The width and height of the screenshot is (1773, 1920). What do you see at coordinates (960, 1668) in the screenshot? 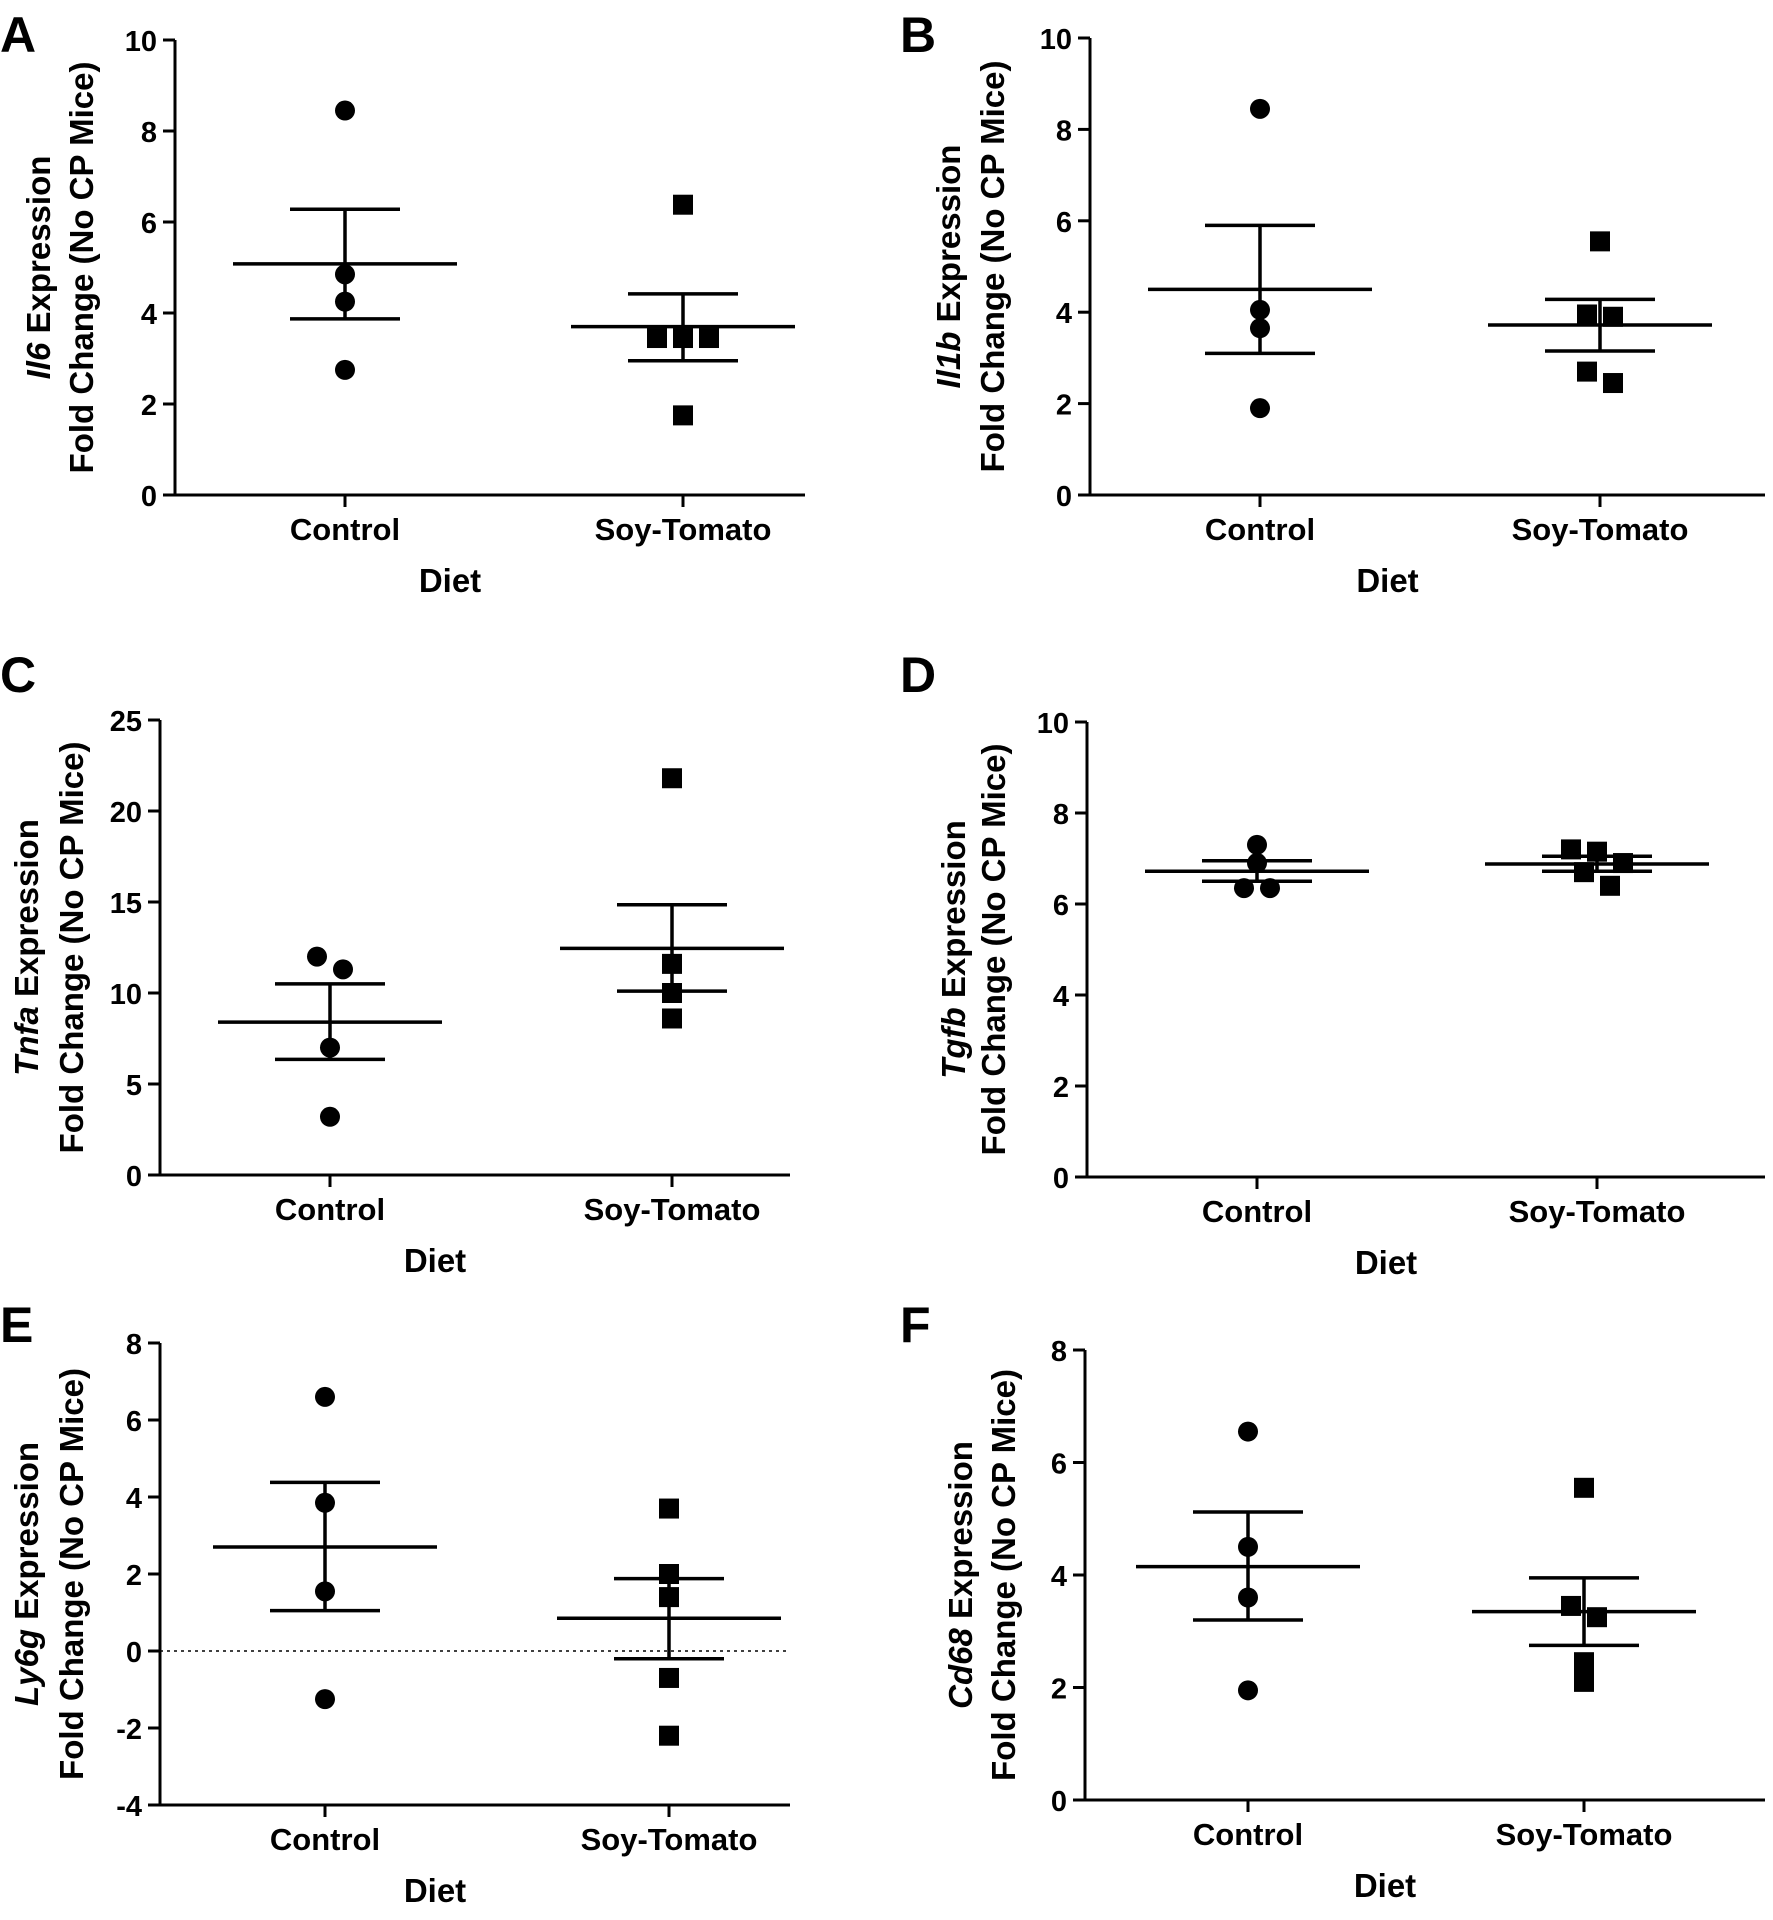
I see `gene-name: Cd68` at bounding box center [960, 1668].